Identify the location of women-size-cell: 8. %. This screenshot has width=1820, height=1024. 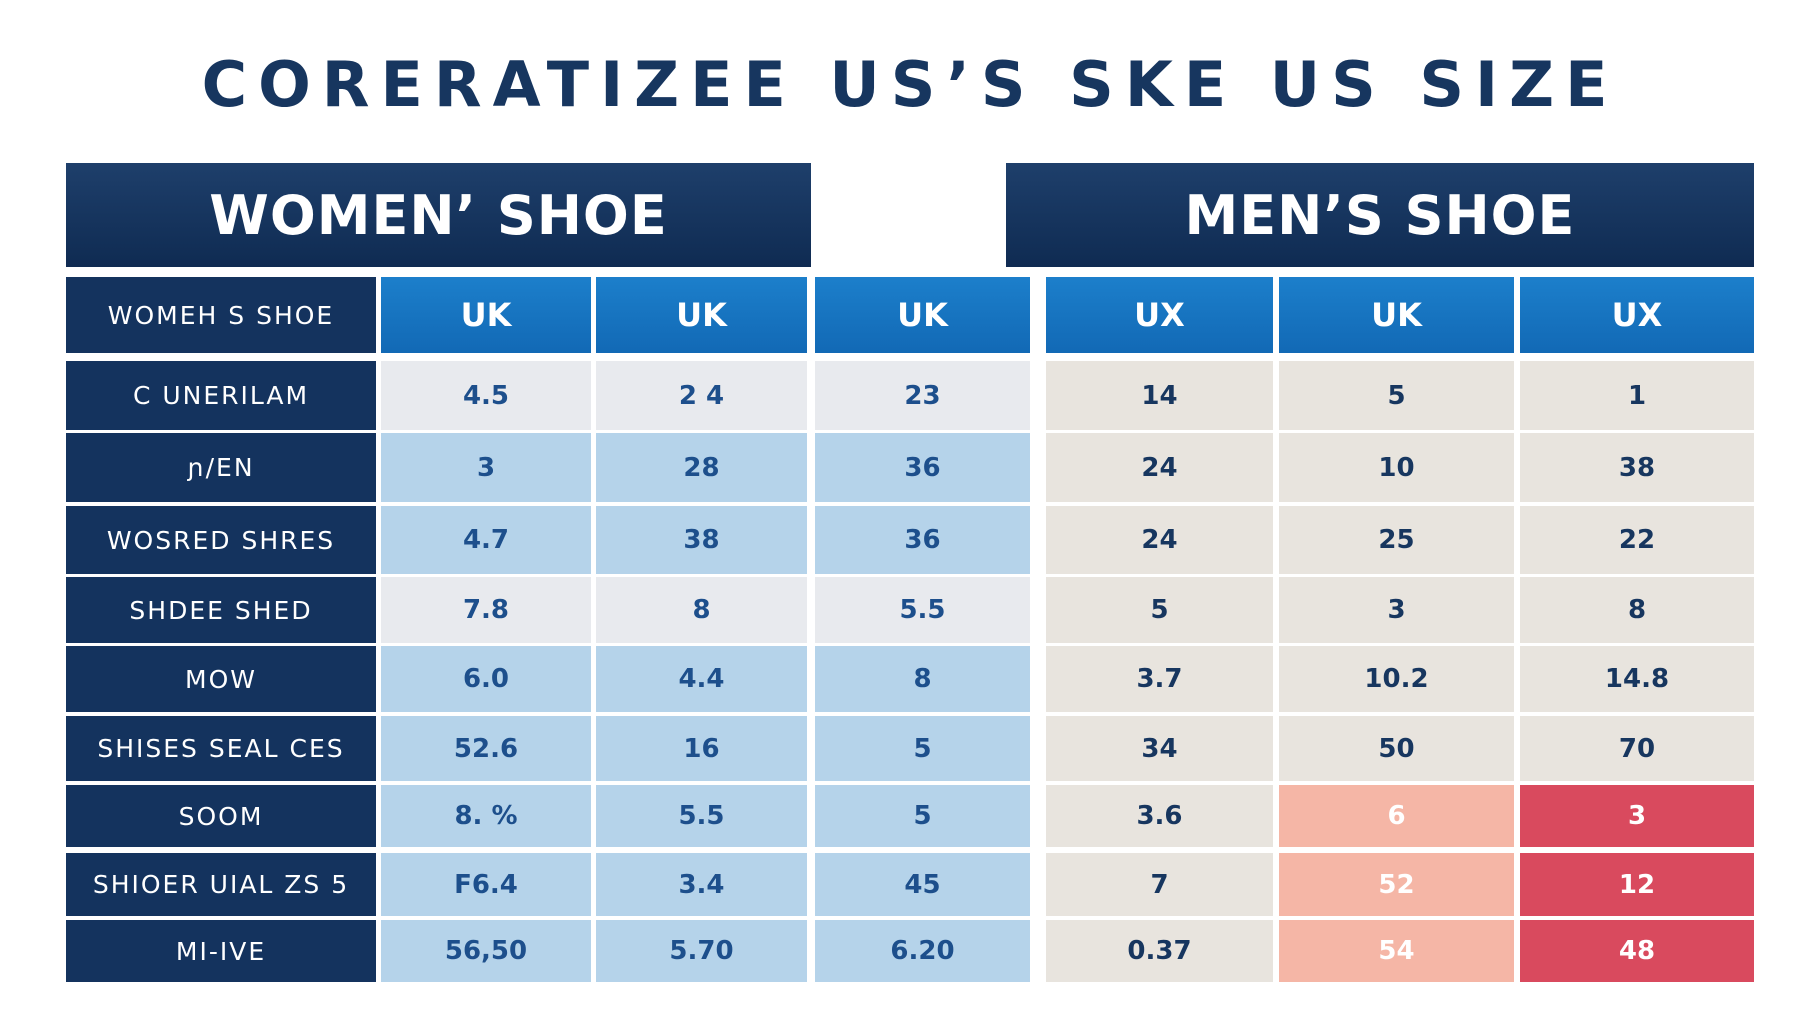
(486, 816).